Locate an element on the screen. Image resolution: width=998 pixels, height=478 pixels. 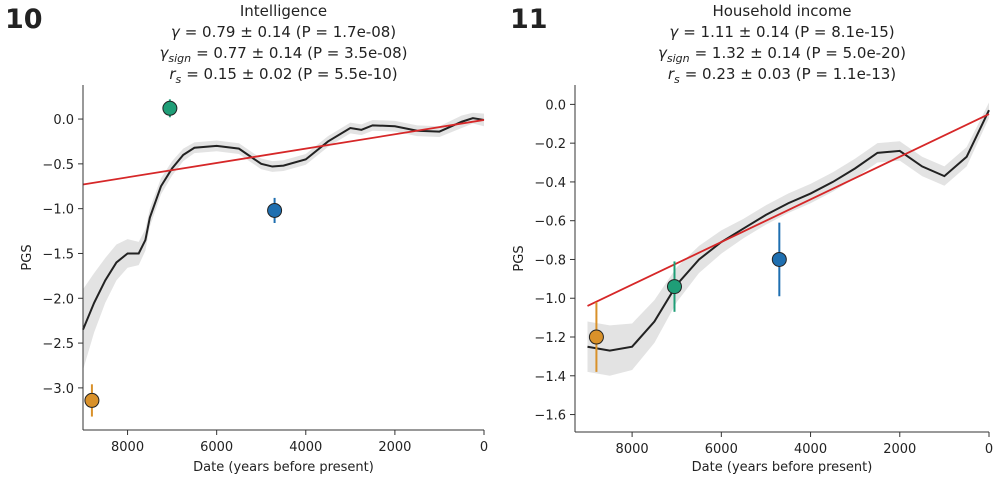
stat-line: γ = 0.79 ± 0.14 (P = 1.7e-08) is located at coordinates (283, 32).